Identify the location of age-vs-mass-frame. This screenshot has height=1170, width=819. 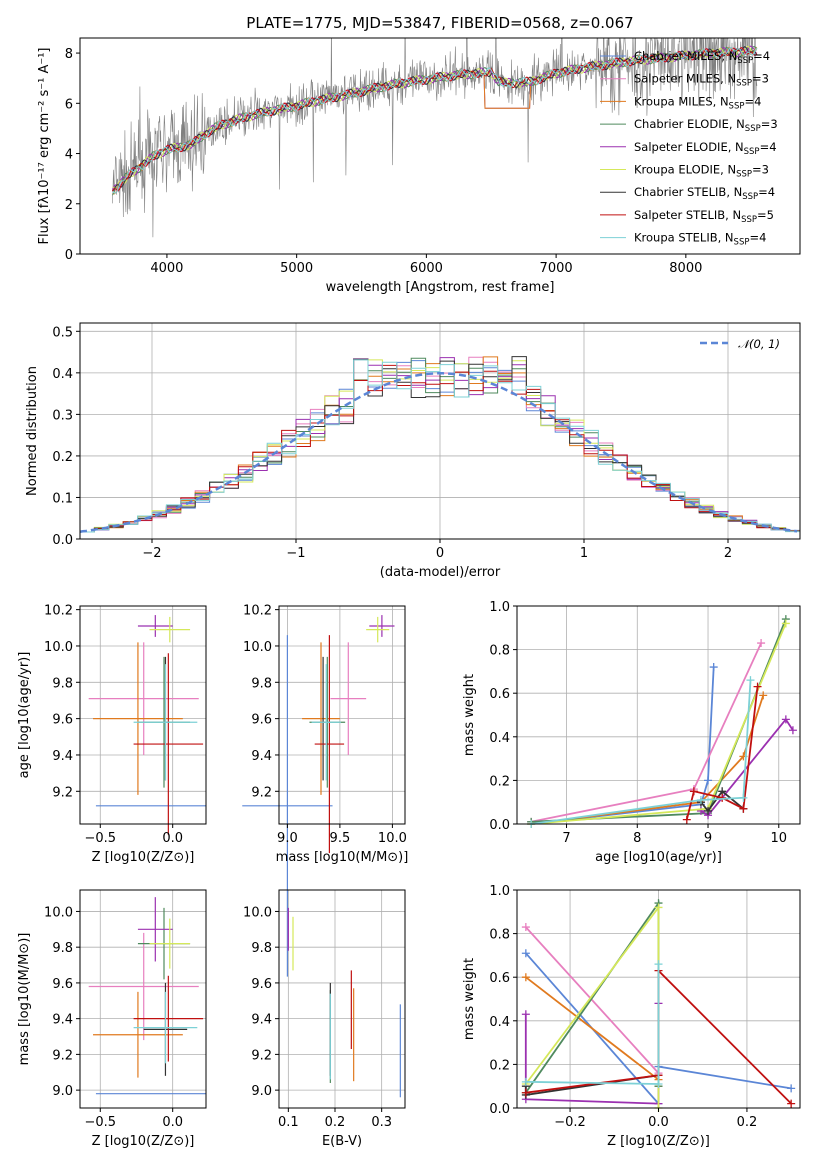
(342, 715).